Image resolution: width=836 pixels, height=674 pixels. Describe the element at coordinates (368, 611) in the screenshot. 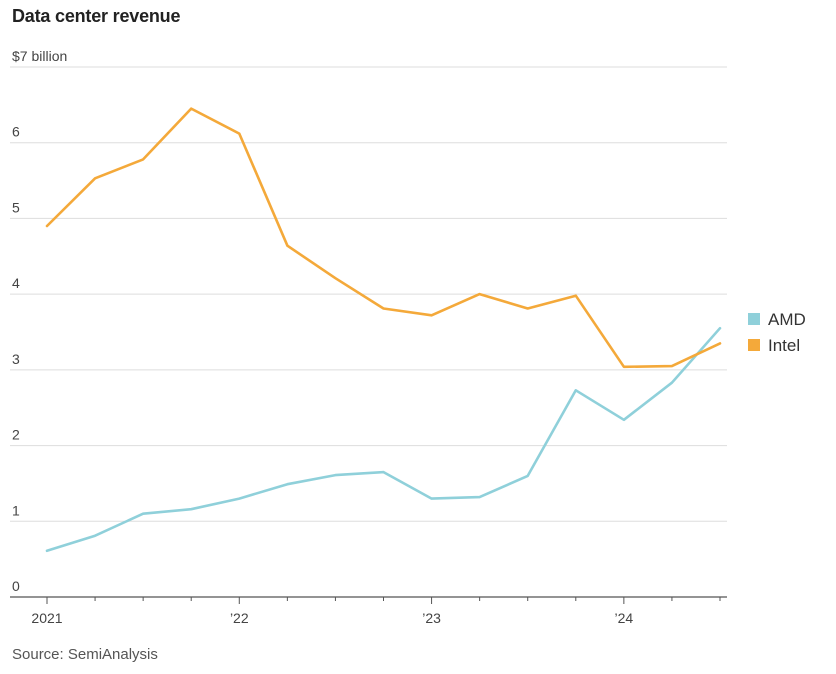

I see `x-axis: 2021 ’22 ’23 ’24` at that location.